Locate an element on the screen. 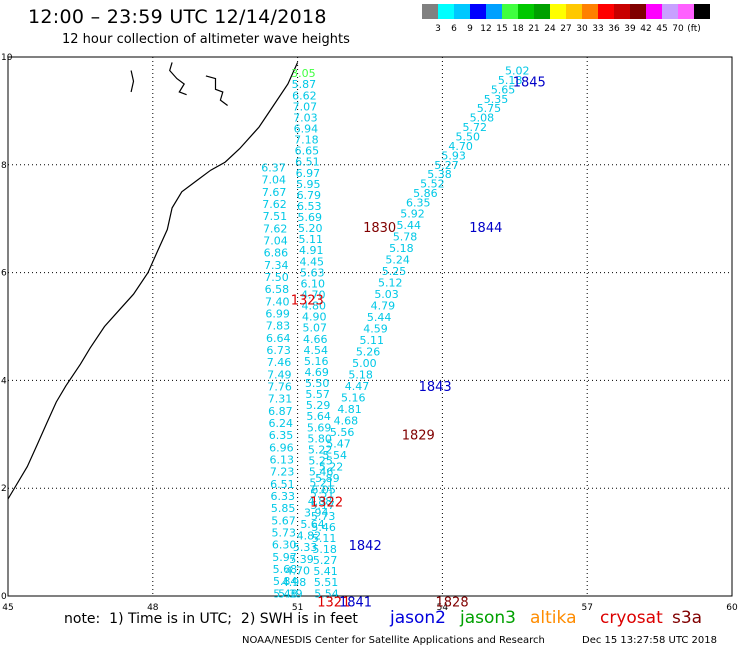 This screenshot has width=740, height=650. wave-height-value: 6.35 is located at coordinates (281, 435).